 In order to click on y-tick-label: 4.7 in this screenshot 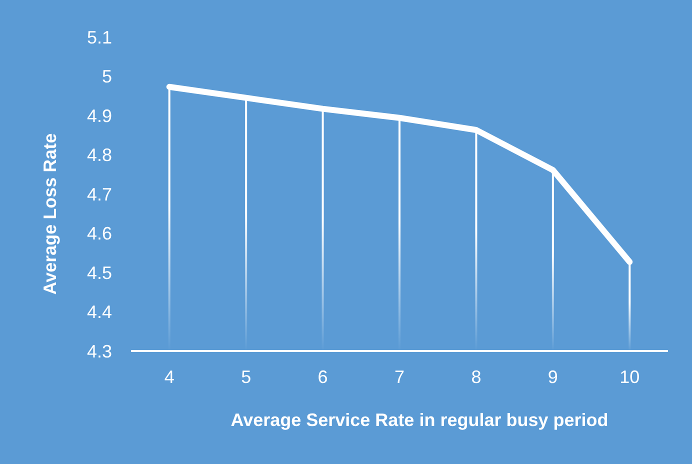, I will do `click(99, 194)`.